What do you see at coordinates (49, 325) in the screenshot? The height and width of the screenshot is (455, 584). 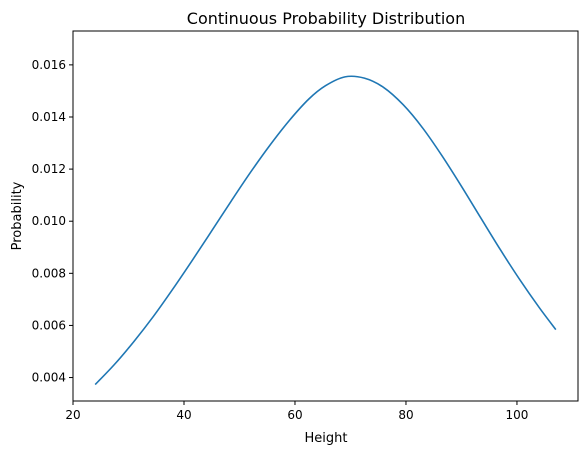 I see `y-tick-label: 0.006` at bounding box center [49, 325].